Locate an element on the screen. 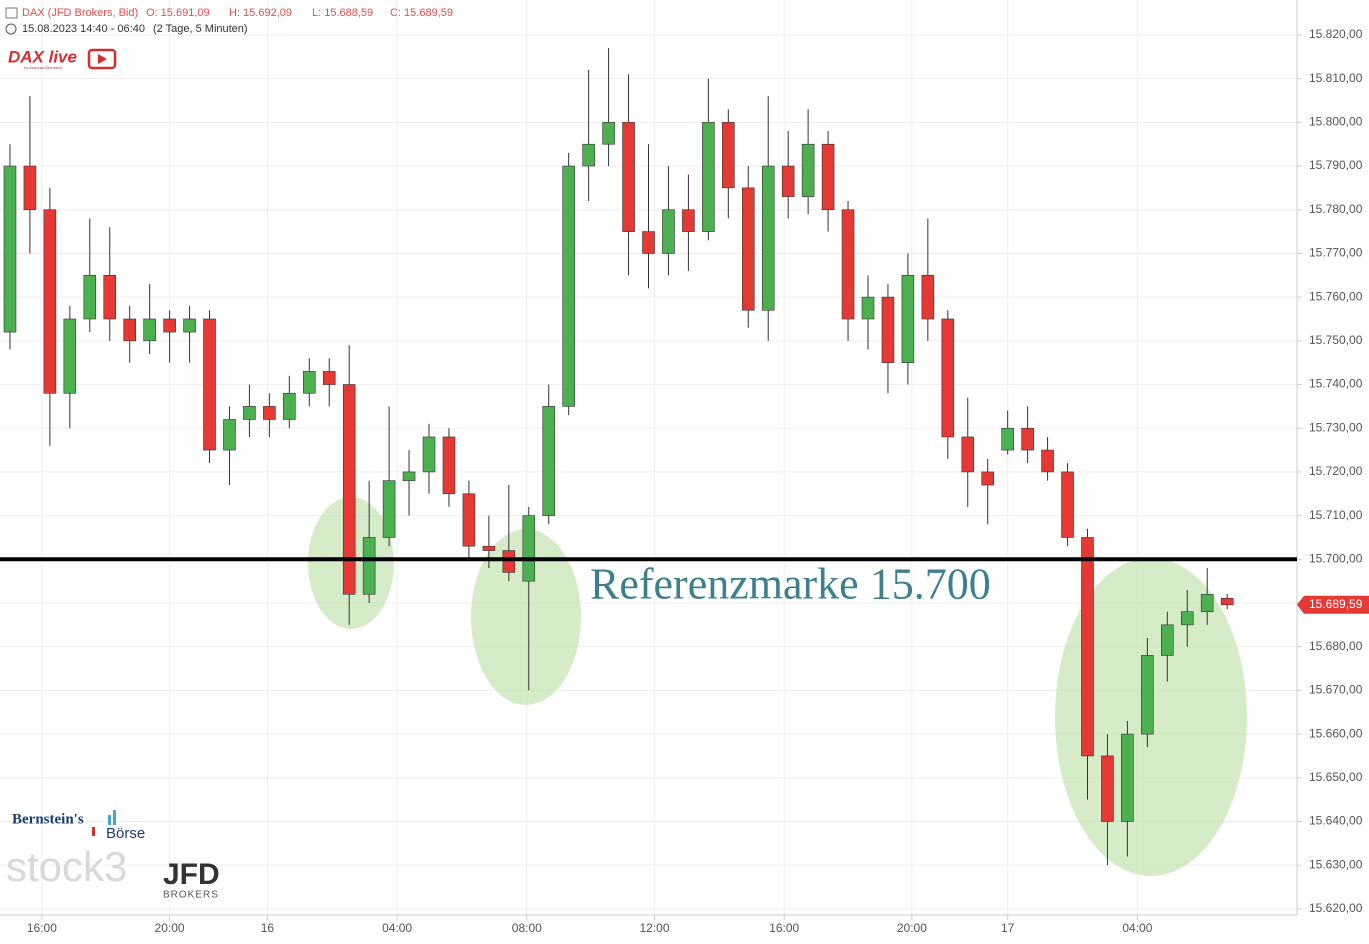 The height and width of the screenshot is (944, 1369). x-tick-label: 08:00 is located at coordinates (527, 928).